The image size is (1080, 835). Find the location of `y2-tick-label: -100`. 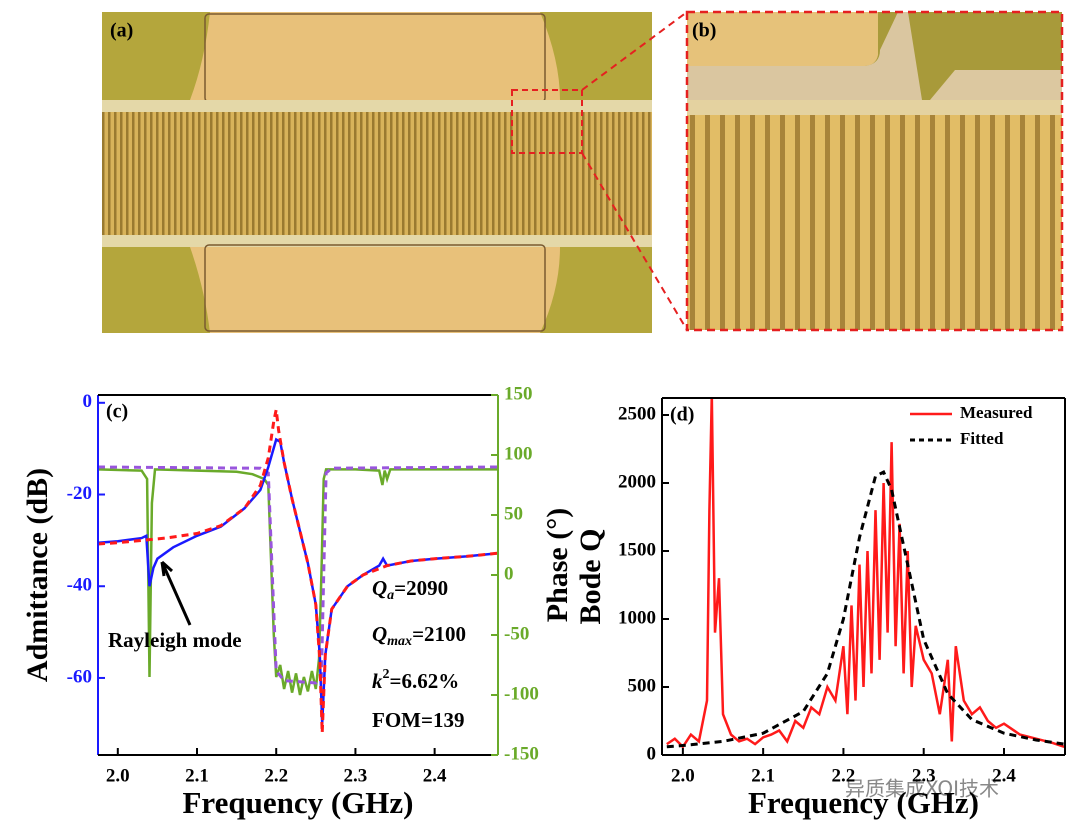

y2-tick-label: -100 is located at coordinates (521, 693).